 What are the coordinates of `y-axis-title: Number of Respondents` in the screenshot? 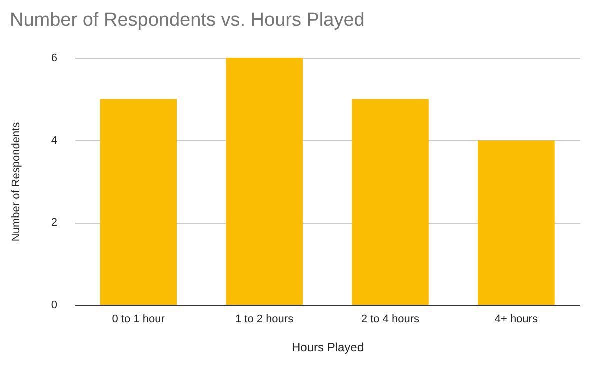 It's located at (16, 182).